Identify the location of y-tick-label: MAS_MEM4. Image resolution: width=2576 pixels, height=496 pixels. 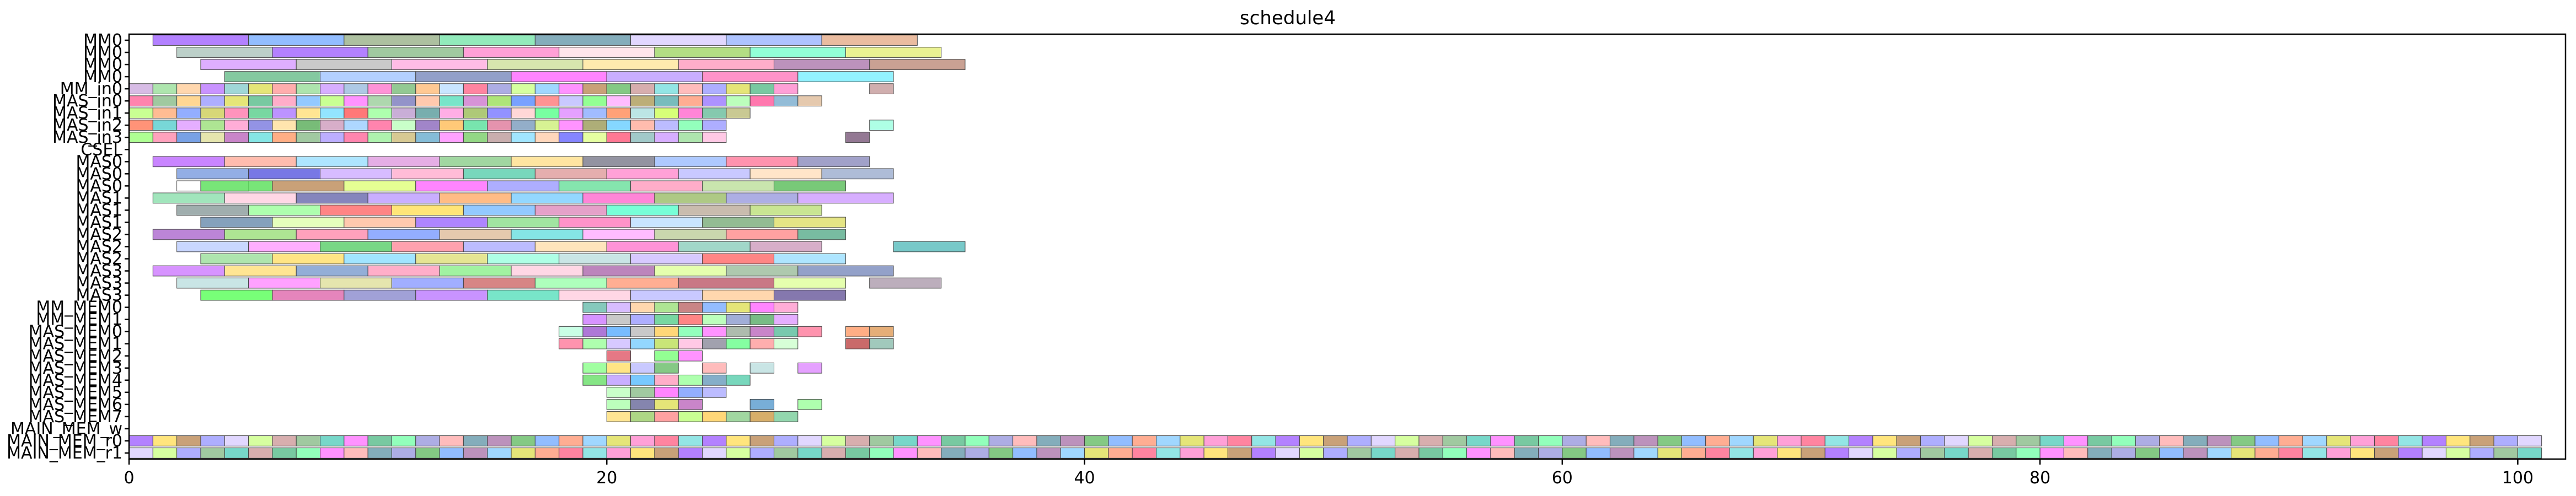
(75, 380).